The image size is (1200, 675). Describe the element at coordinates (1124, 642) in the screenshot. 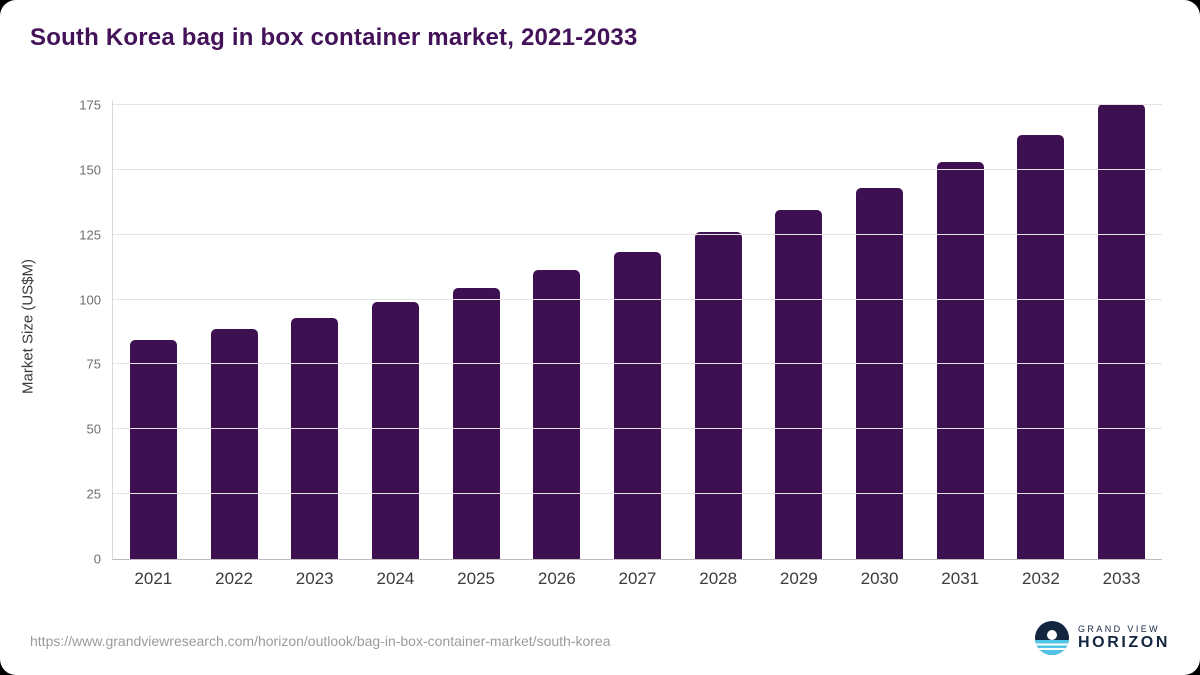

I see `logo-line2: HORIZON` at that location.